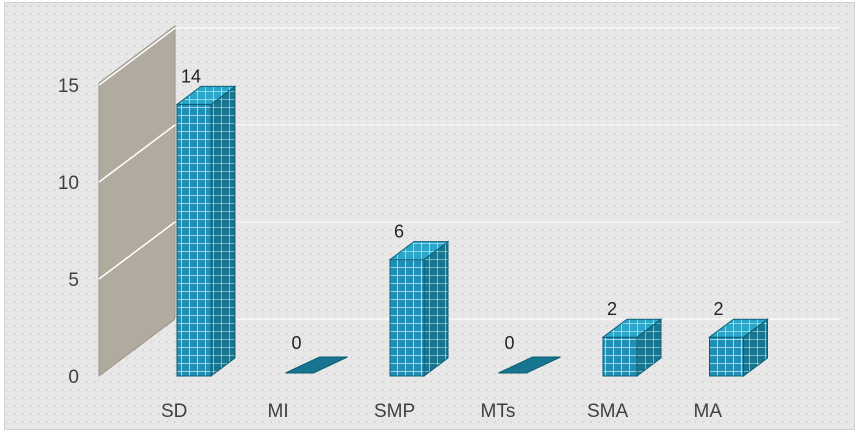  I want to click on y-axis-ticks: 0 5 10 15, so click(68, 232).